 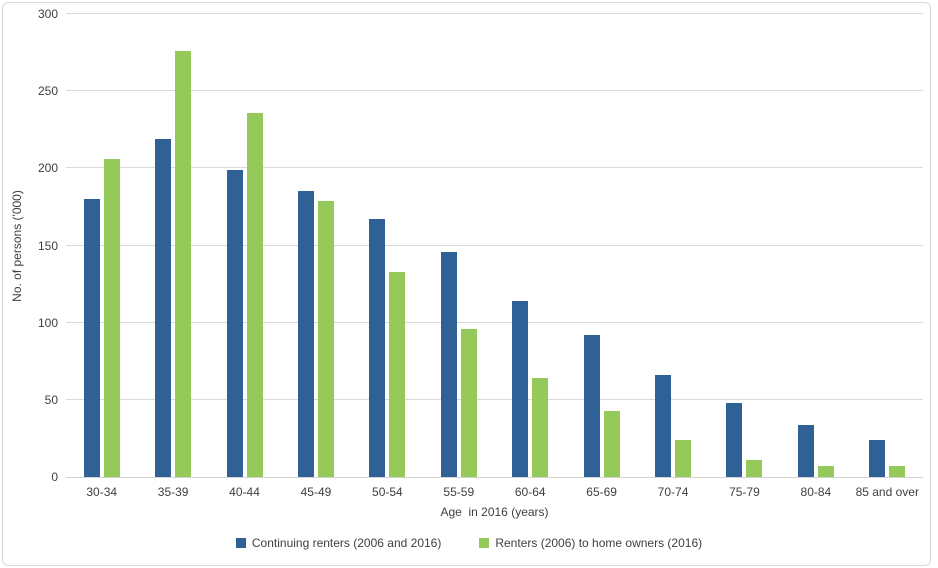 I want to click on bar-series0-85-and-over, so click(x=877, y=458).